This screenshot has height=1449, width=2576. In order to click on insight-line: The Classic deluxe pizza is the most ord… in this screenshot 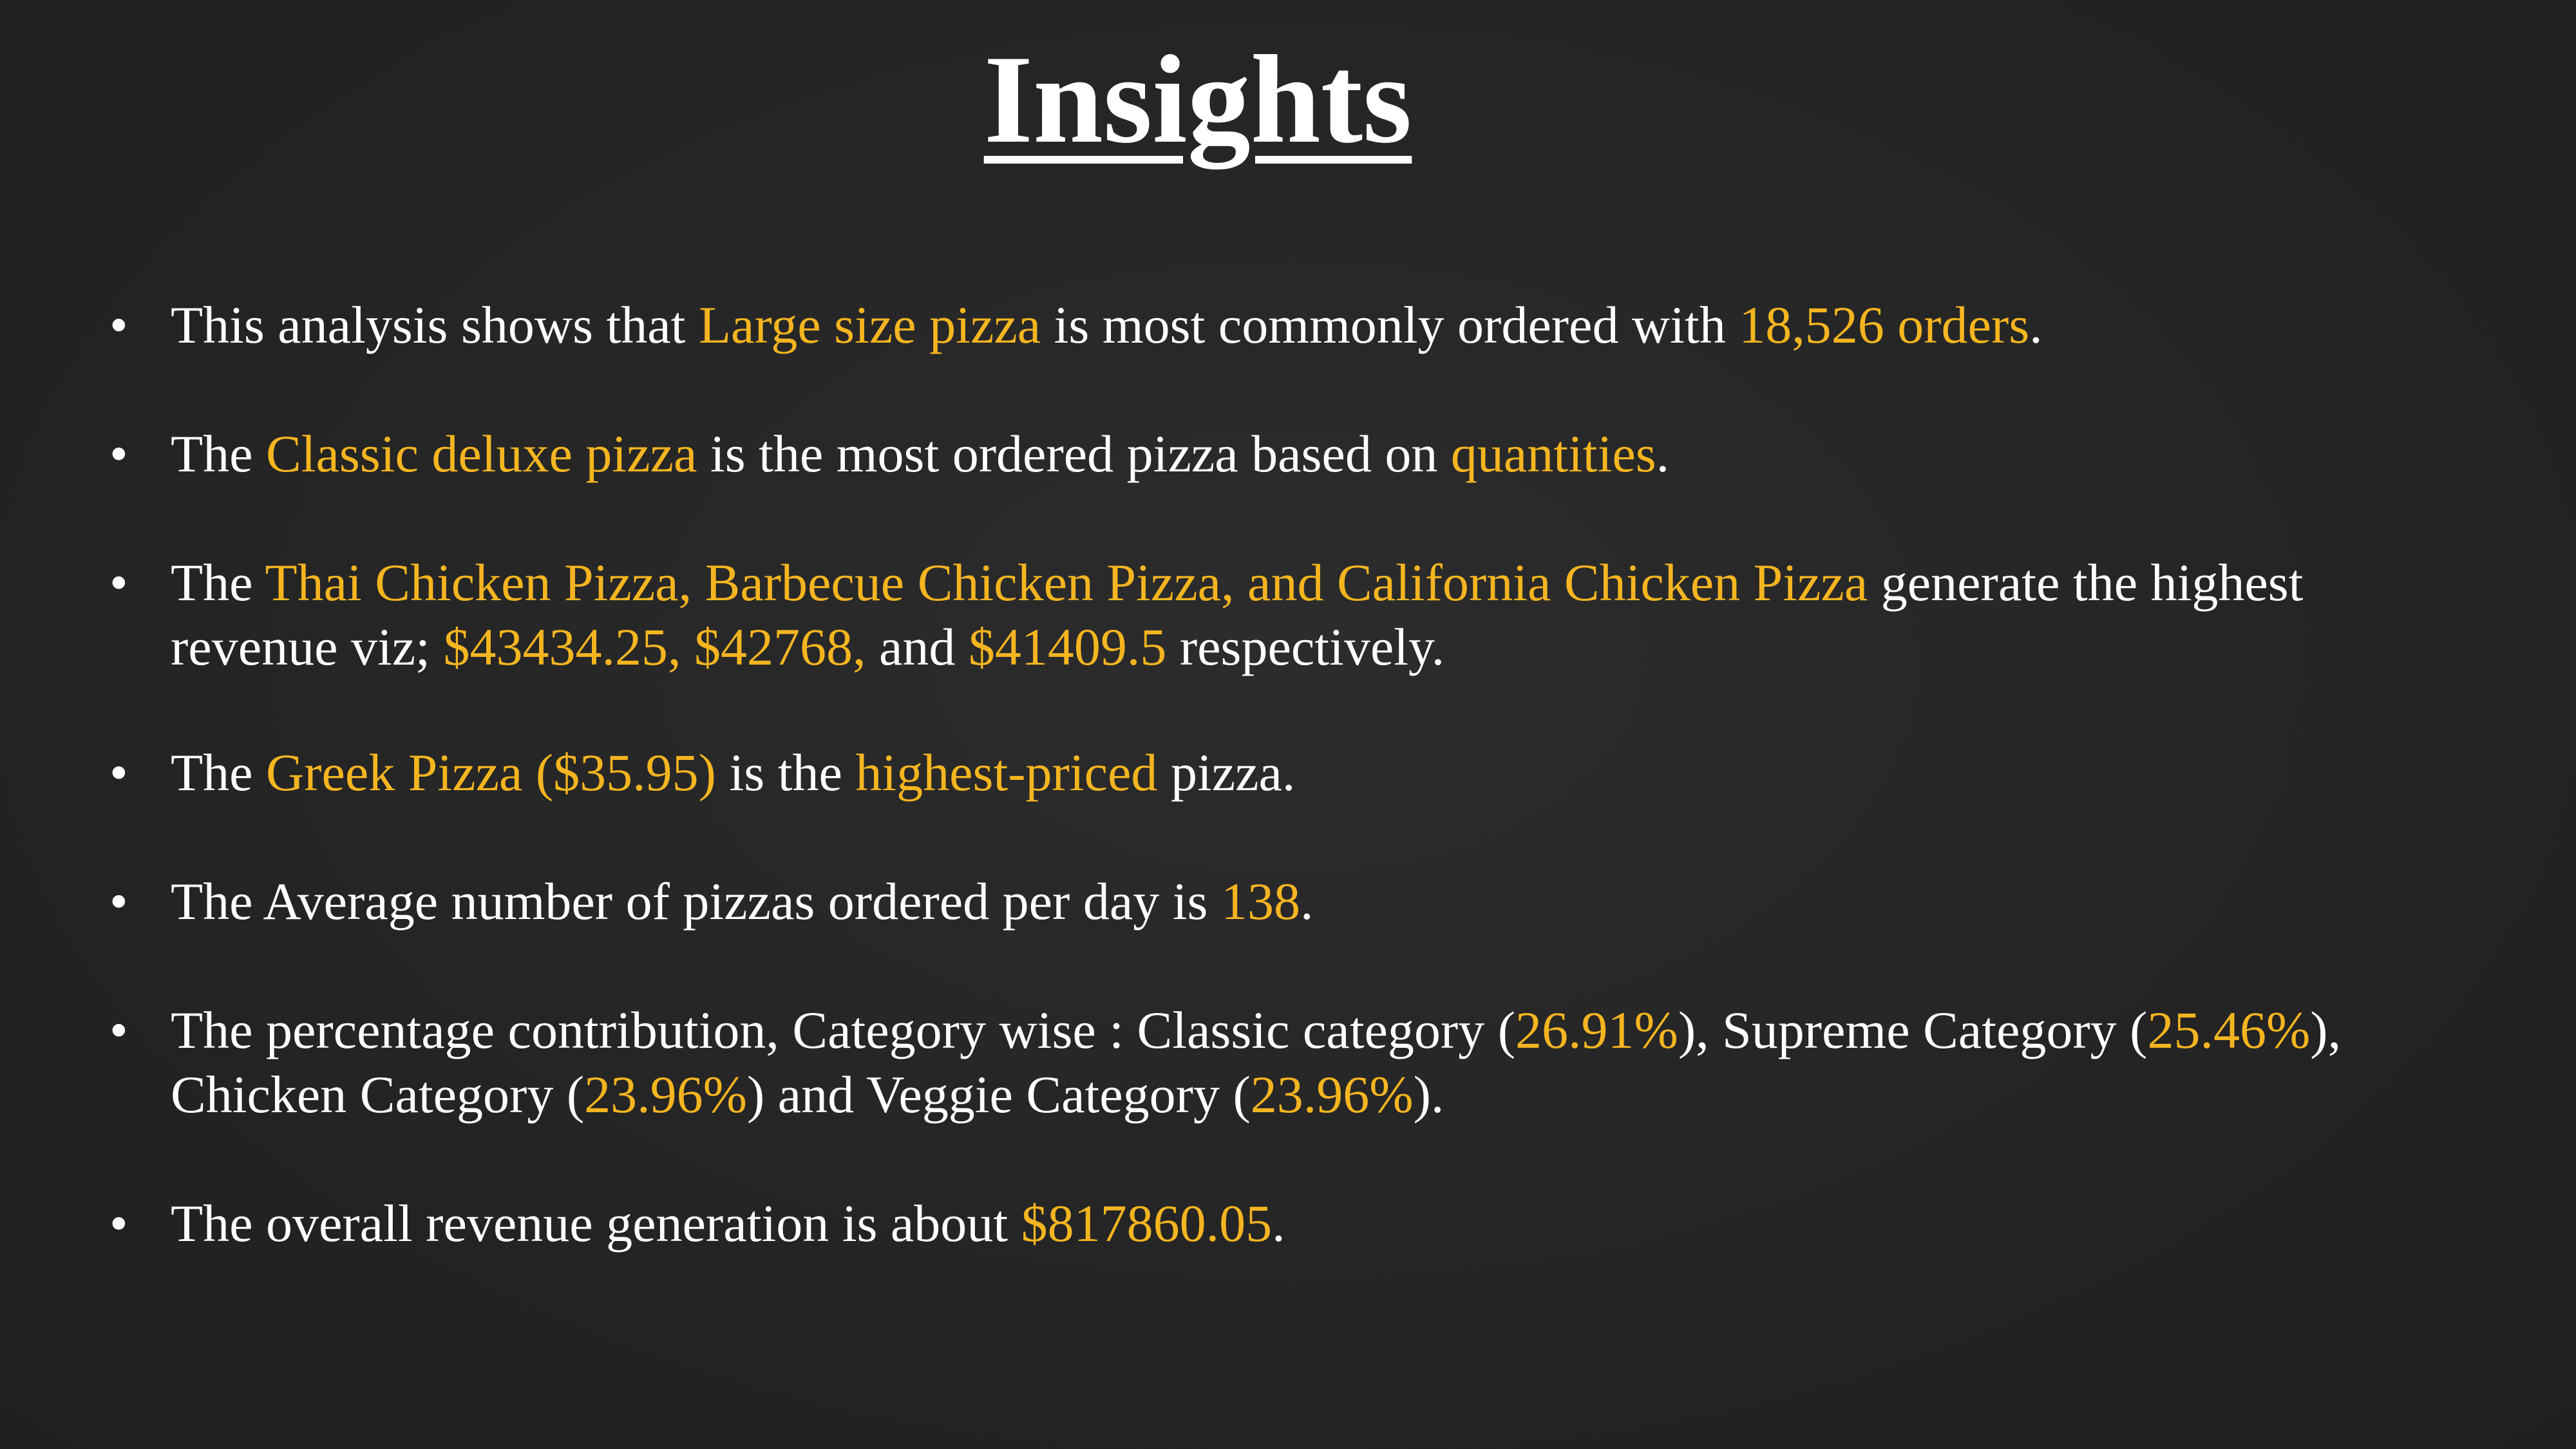, I will do `click(1330, 454)`.